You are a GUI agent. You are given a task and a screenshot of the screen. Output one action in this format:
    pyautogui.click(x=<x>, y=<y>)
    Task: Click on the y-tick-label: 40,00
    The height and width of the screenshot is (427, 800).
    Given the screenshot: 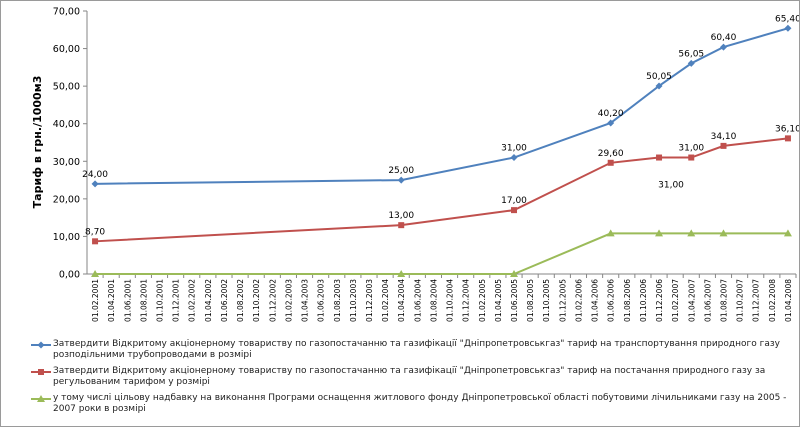 What is the action you would take?
    pyautogui.click(x=66, y=124)
    